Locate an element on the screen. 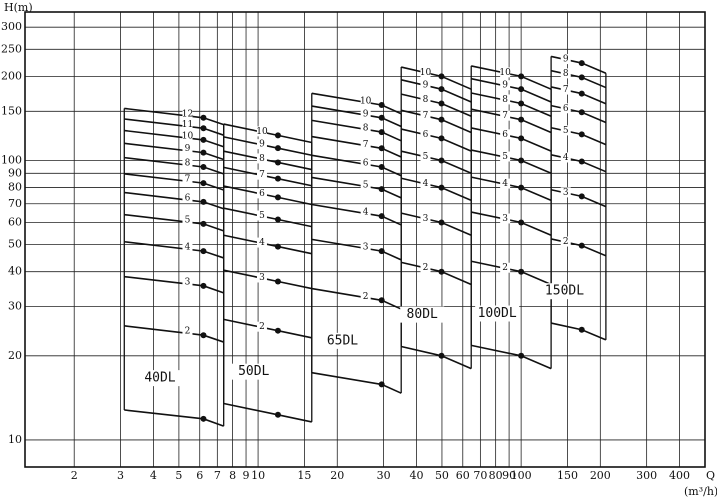  y-tick-label: 60 is located at coordinates (15, 221).